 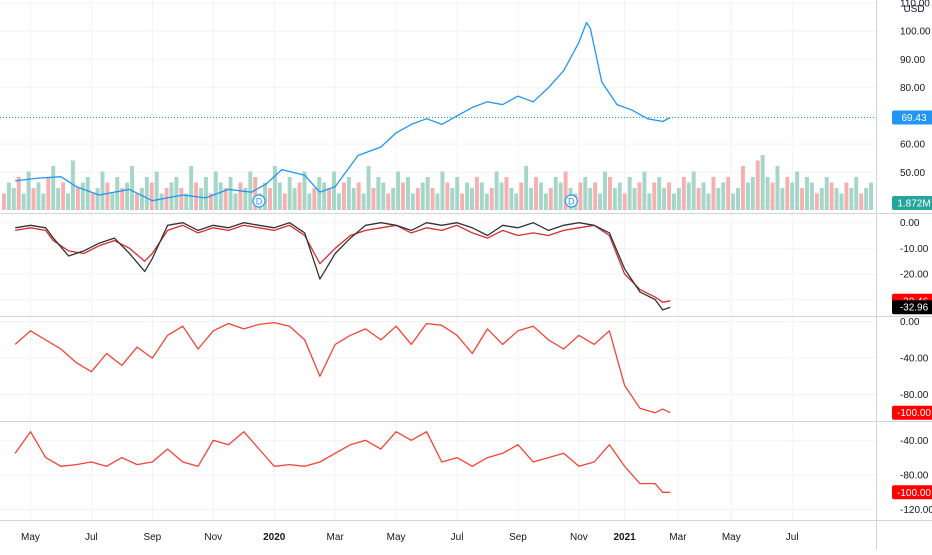 I want to click on last-value-text: -100.00, so click(x=914, y=493).